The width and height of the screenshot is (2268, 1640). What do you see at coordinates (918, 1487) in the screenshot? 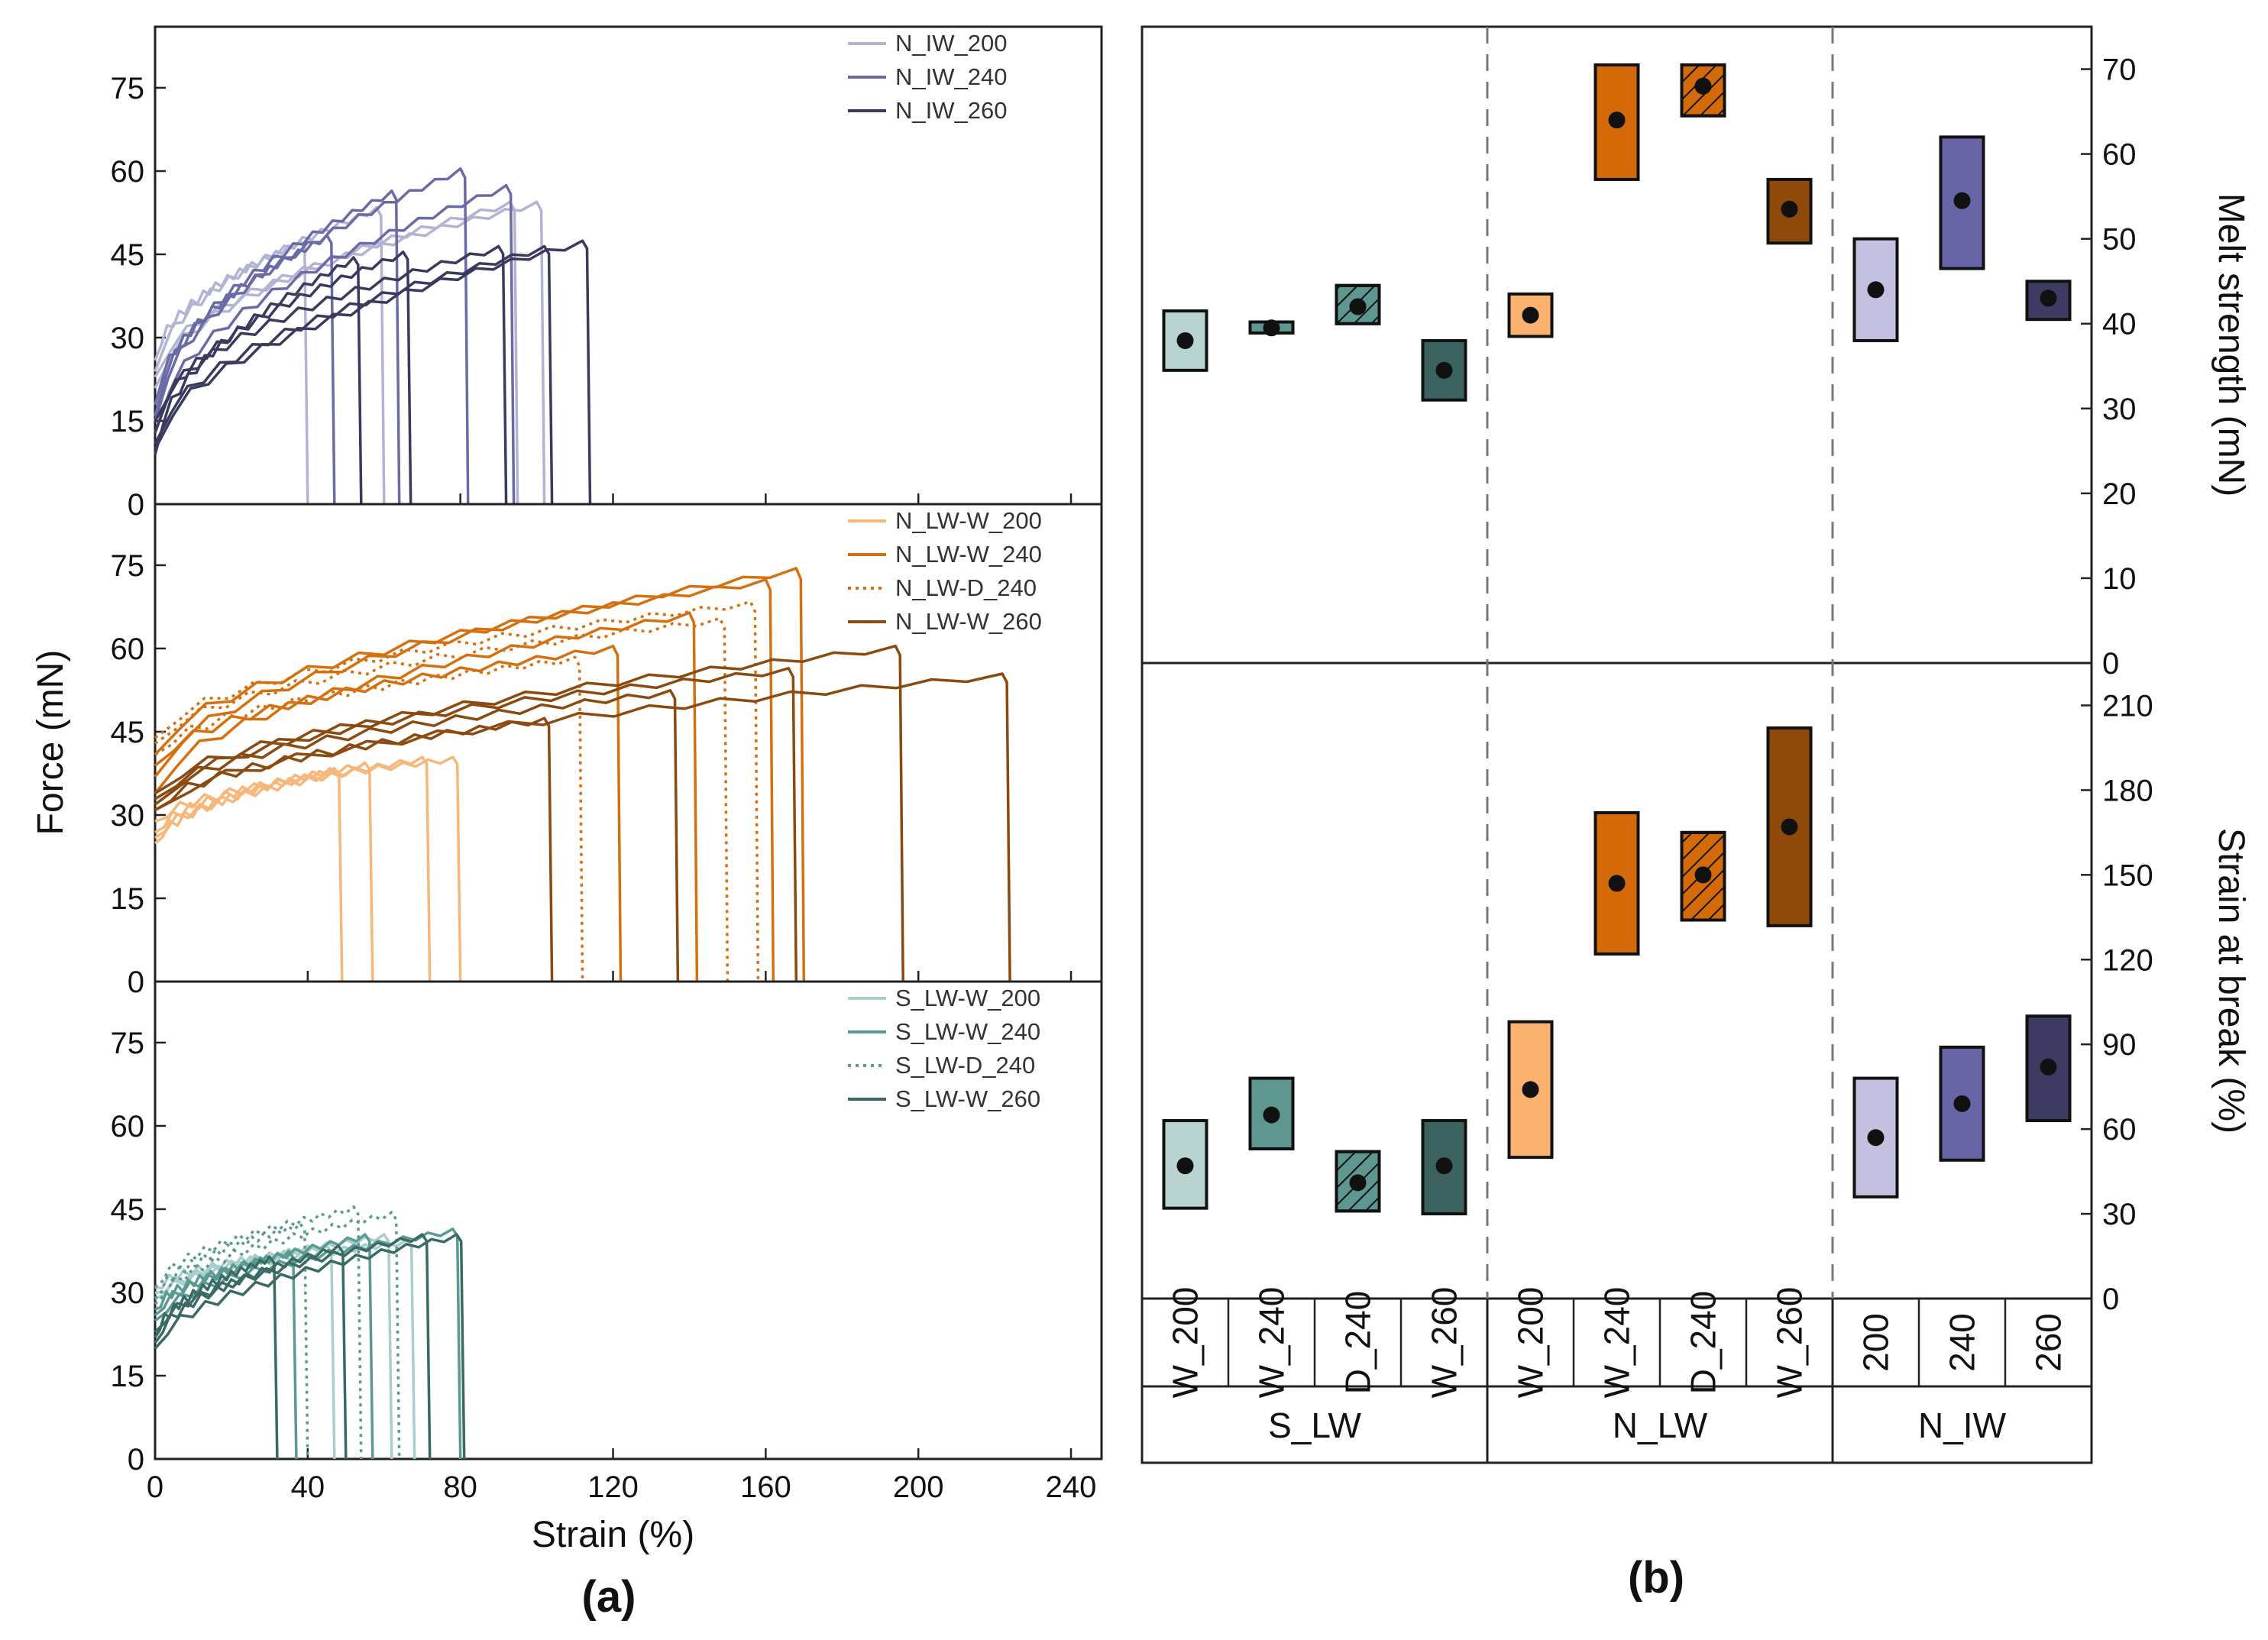
I see `x-tick-label: 200` at bounding box center [918, 1487].